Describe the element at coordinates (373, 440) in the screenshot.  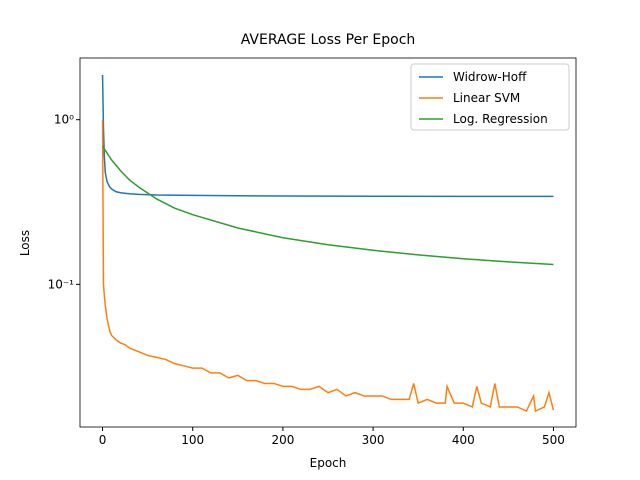
I see `x-tick-label: 300` at that location.